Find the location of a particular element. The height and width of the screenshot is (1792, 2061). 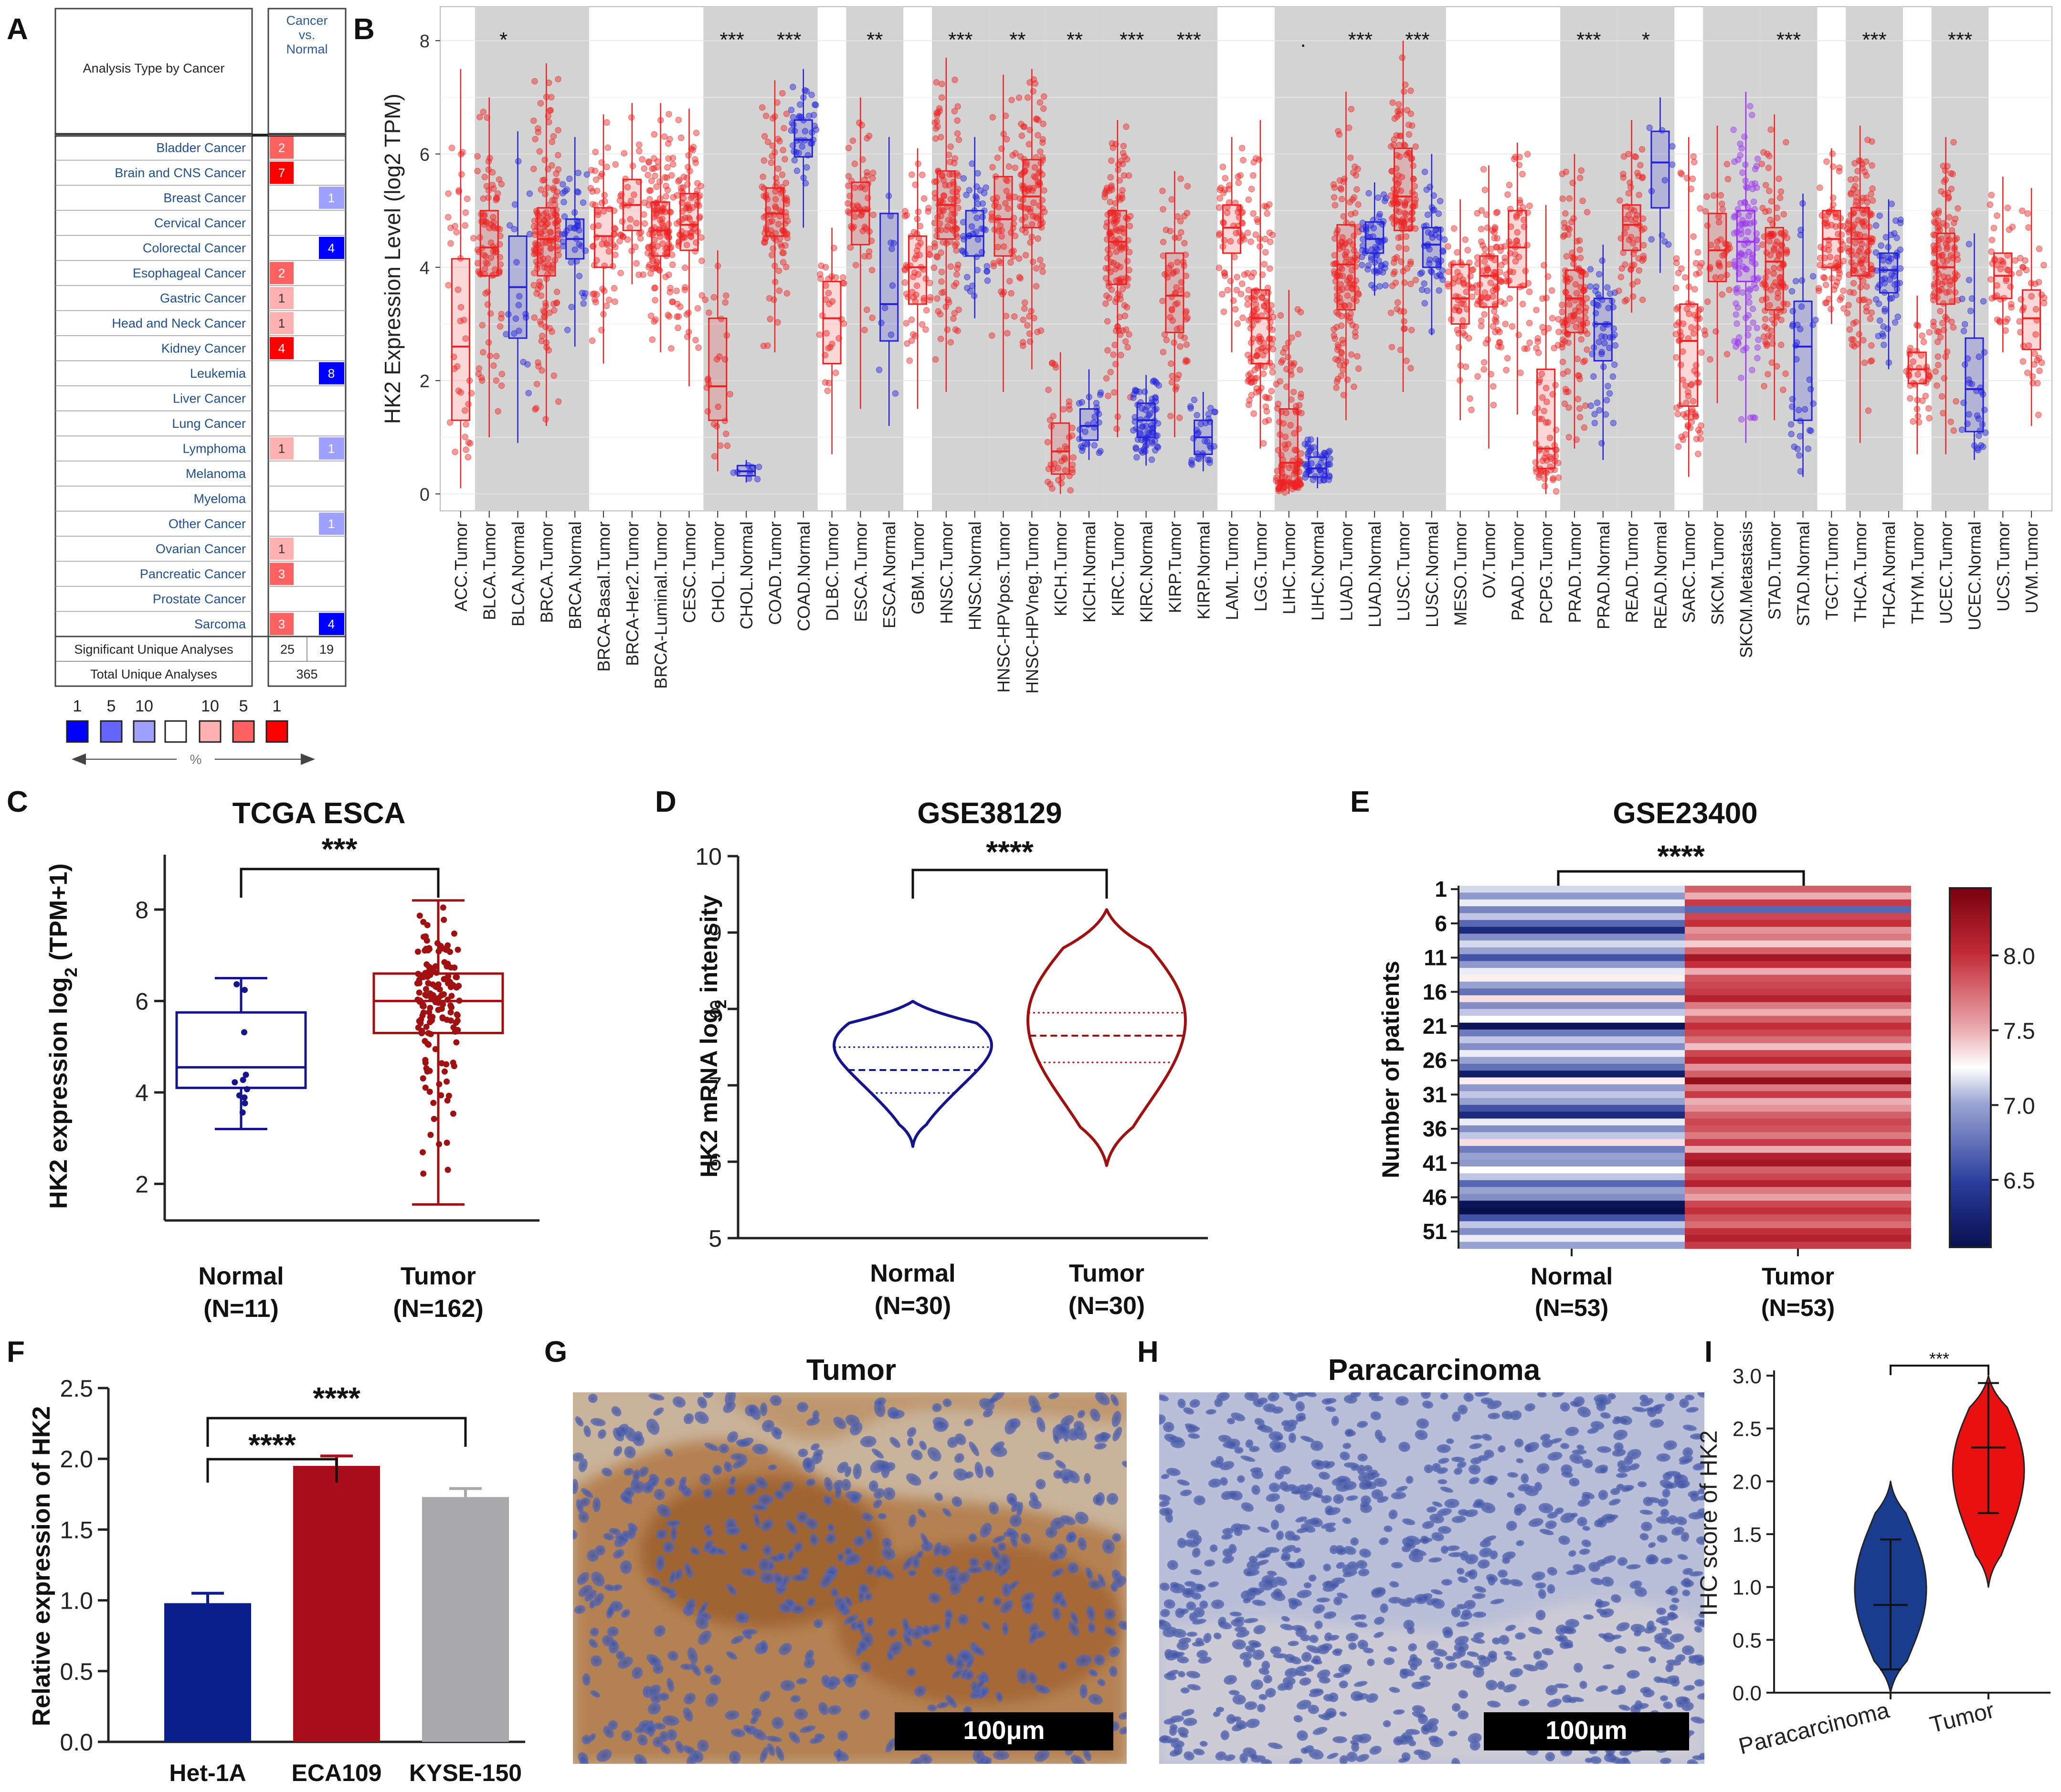

overexpression-count: 1 is located at coordinates (282, 323).